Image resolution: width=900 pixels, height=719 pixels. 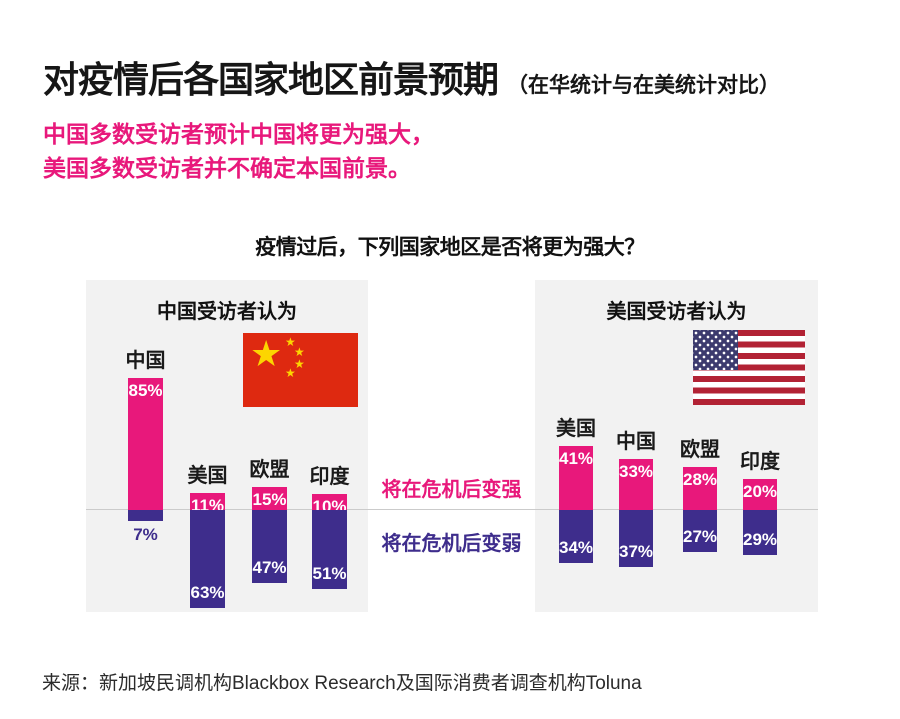 What do you see at coordinates (329, 549) in the screenshot?
I see `bar-segment-weaker: 51%` at bounding box center [329, 549].